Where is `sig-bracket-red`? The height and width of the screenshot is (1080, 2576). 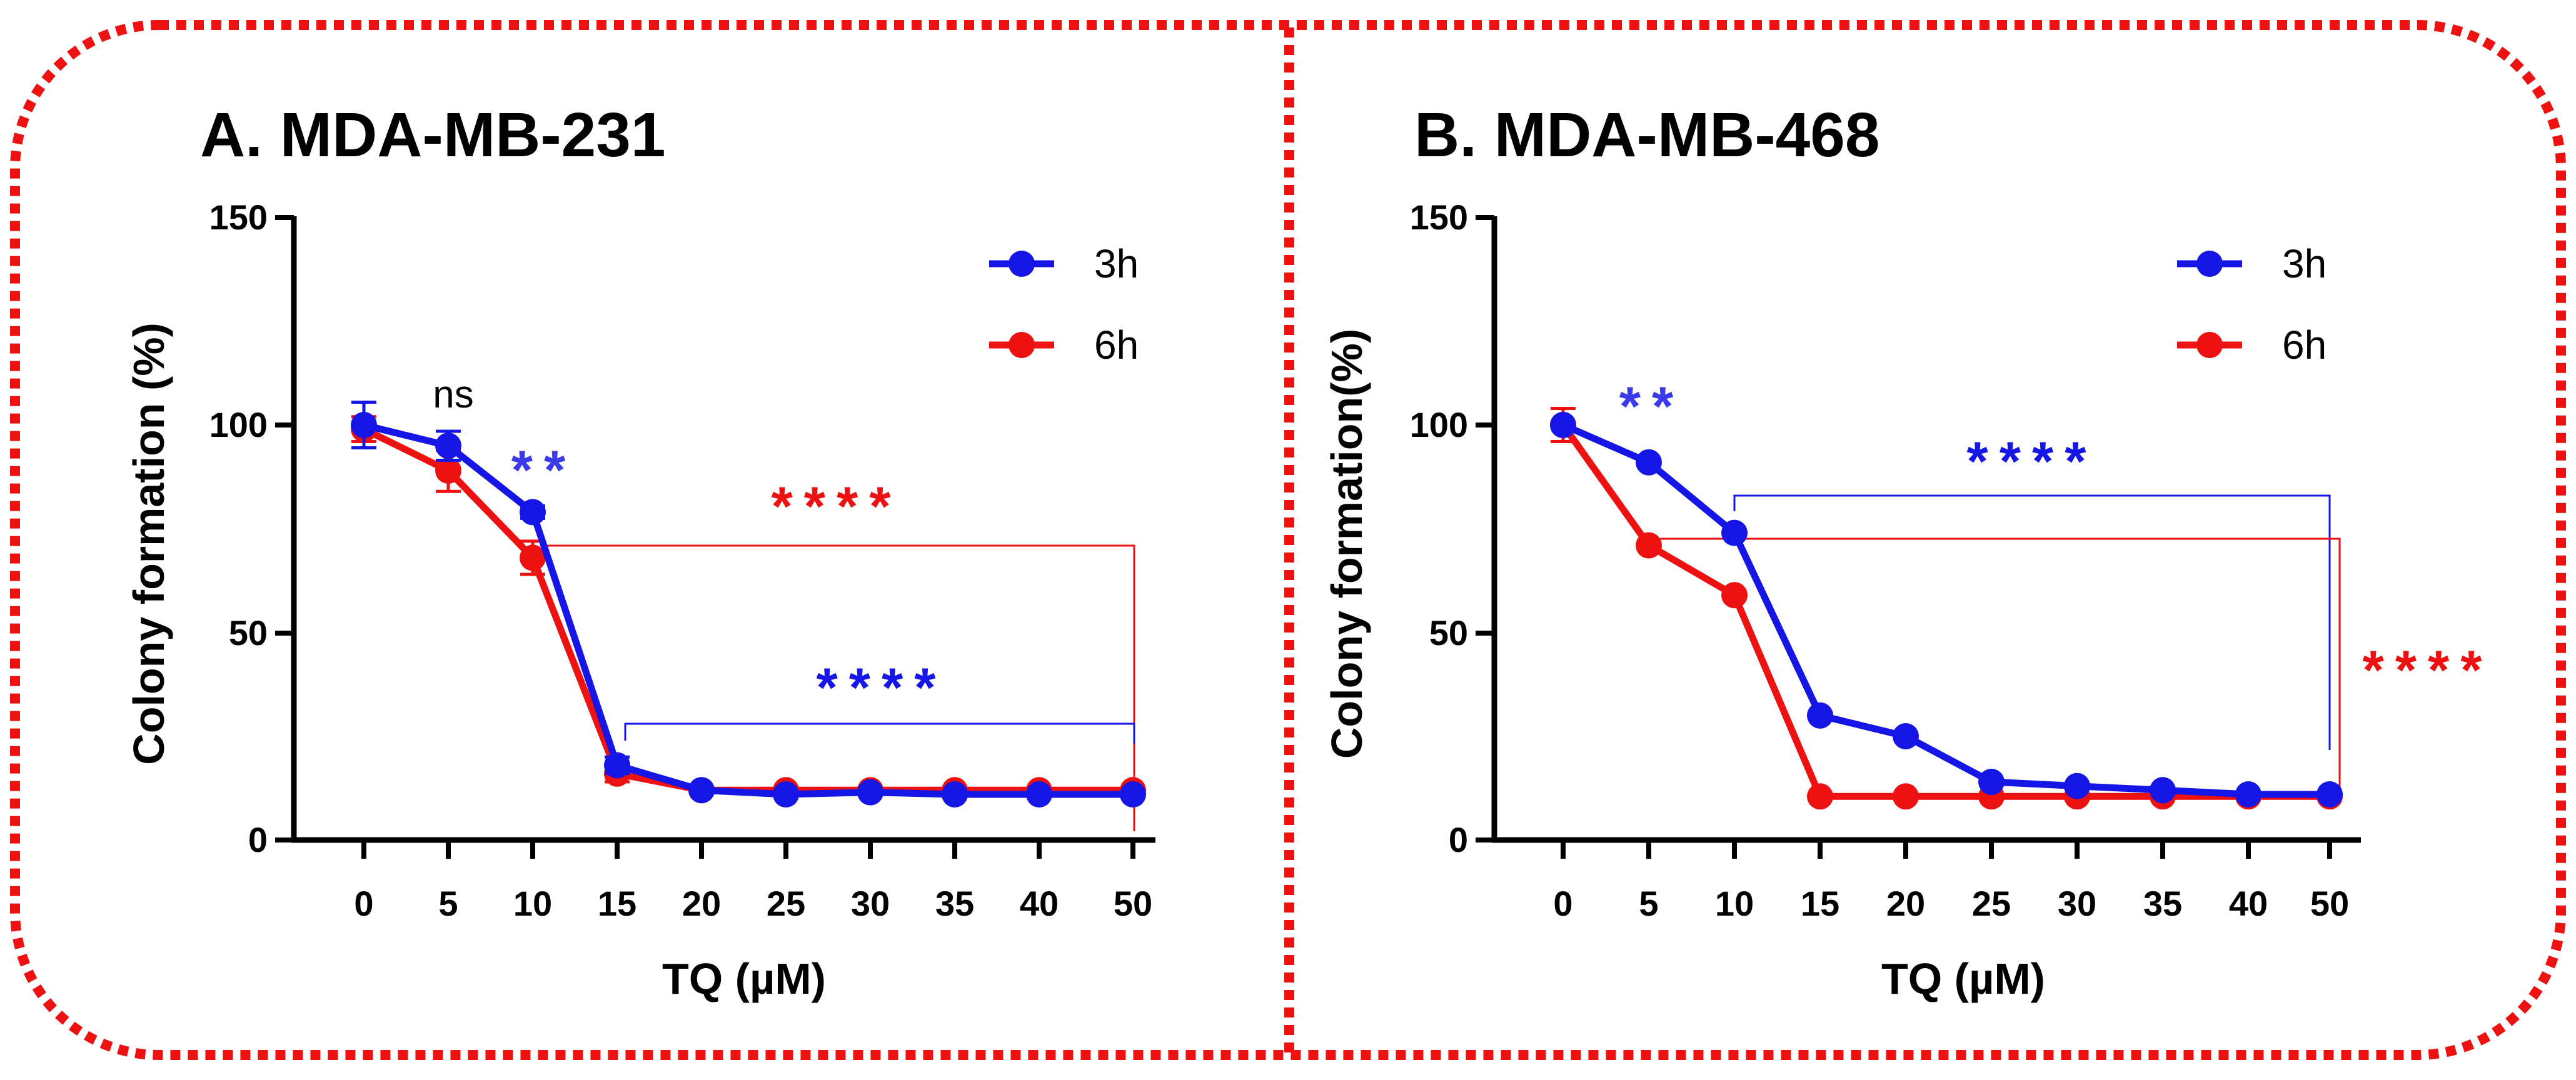 sig-bracket-red is located at coordinates (2001, 669).